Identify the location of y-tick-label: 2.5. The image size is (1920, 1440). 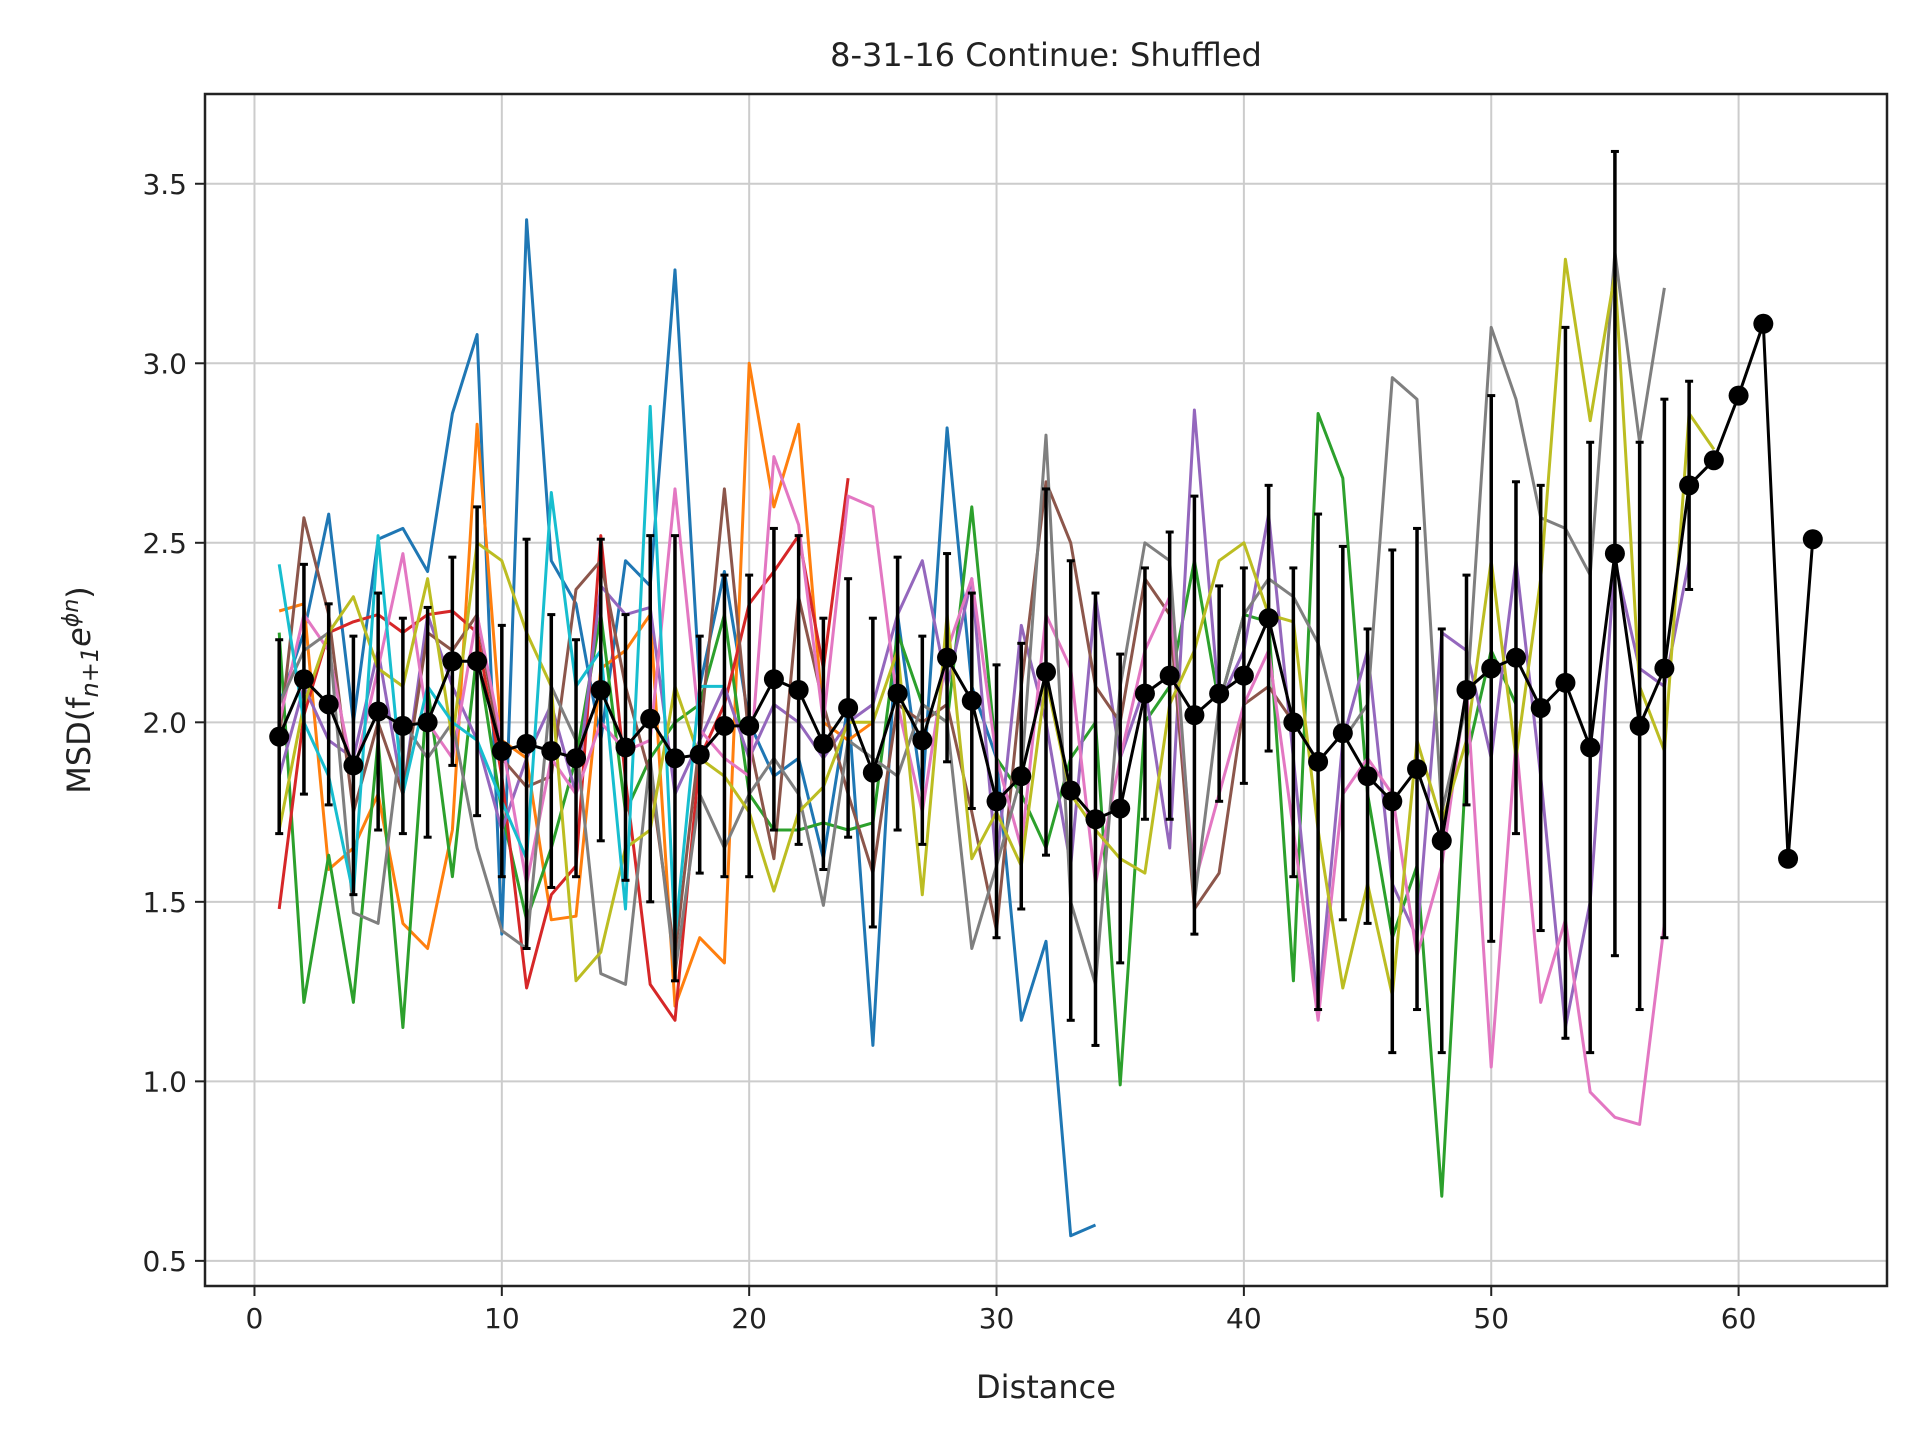
(164, 543).